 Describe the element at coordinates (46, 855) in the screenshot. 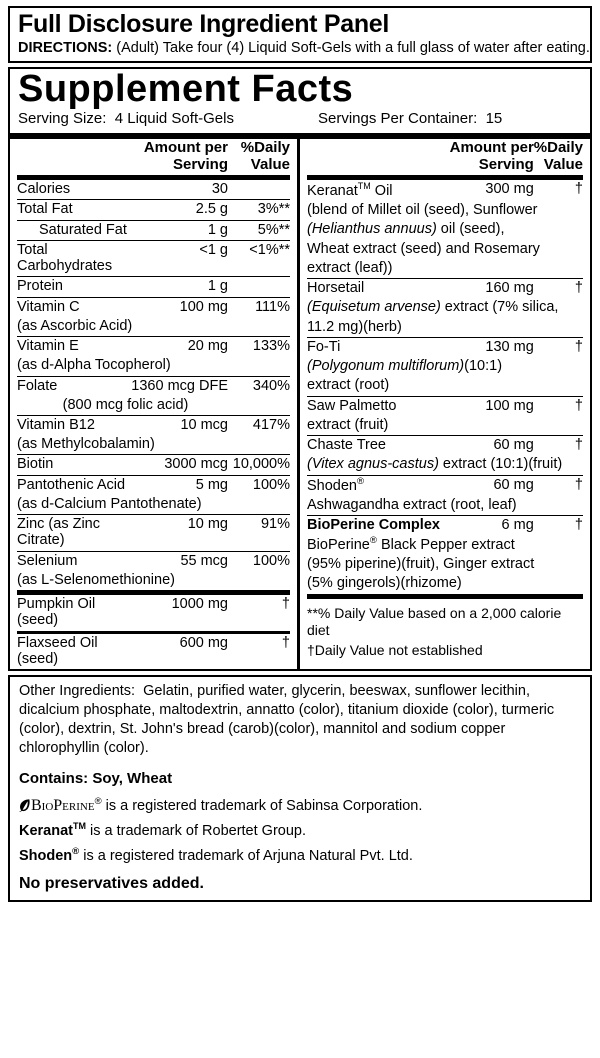

I see `shoden-wordmark: Shoden` at that location.